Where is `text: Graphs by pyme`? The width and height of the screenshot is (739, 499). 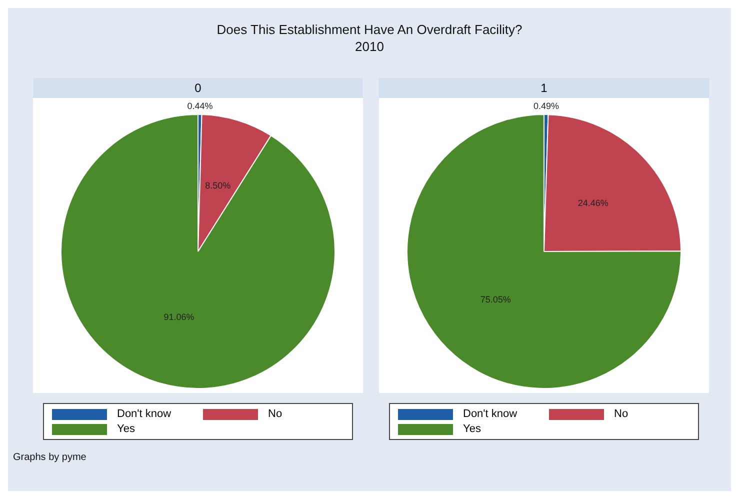 text: Graphs by pyme is located at coordinates (50, 457).